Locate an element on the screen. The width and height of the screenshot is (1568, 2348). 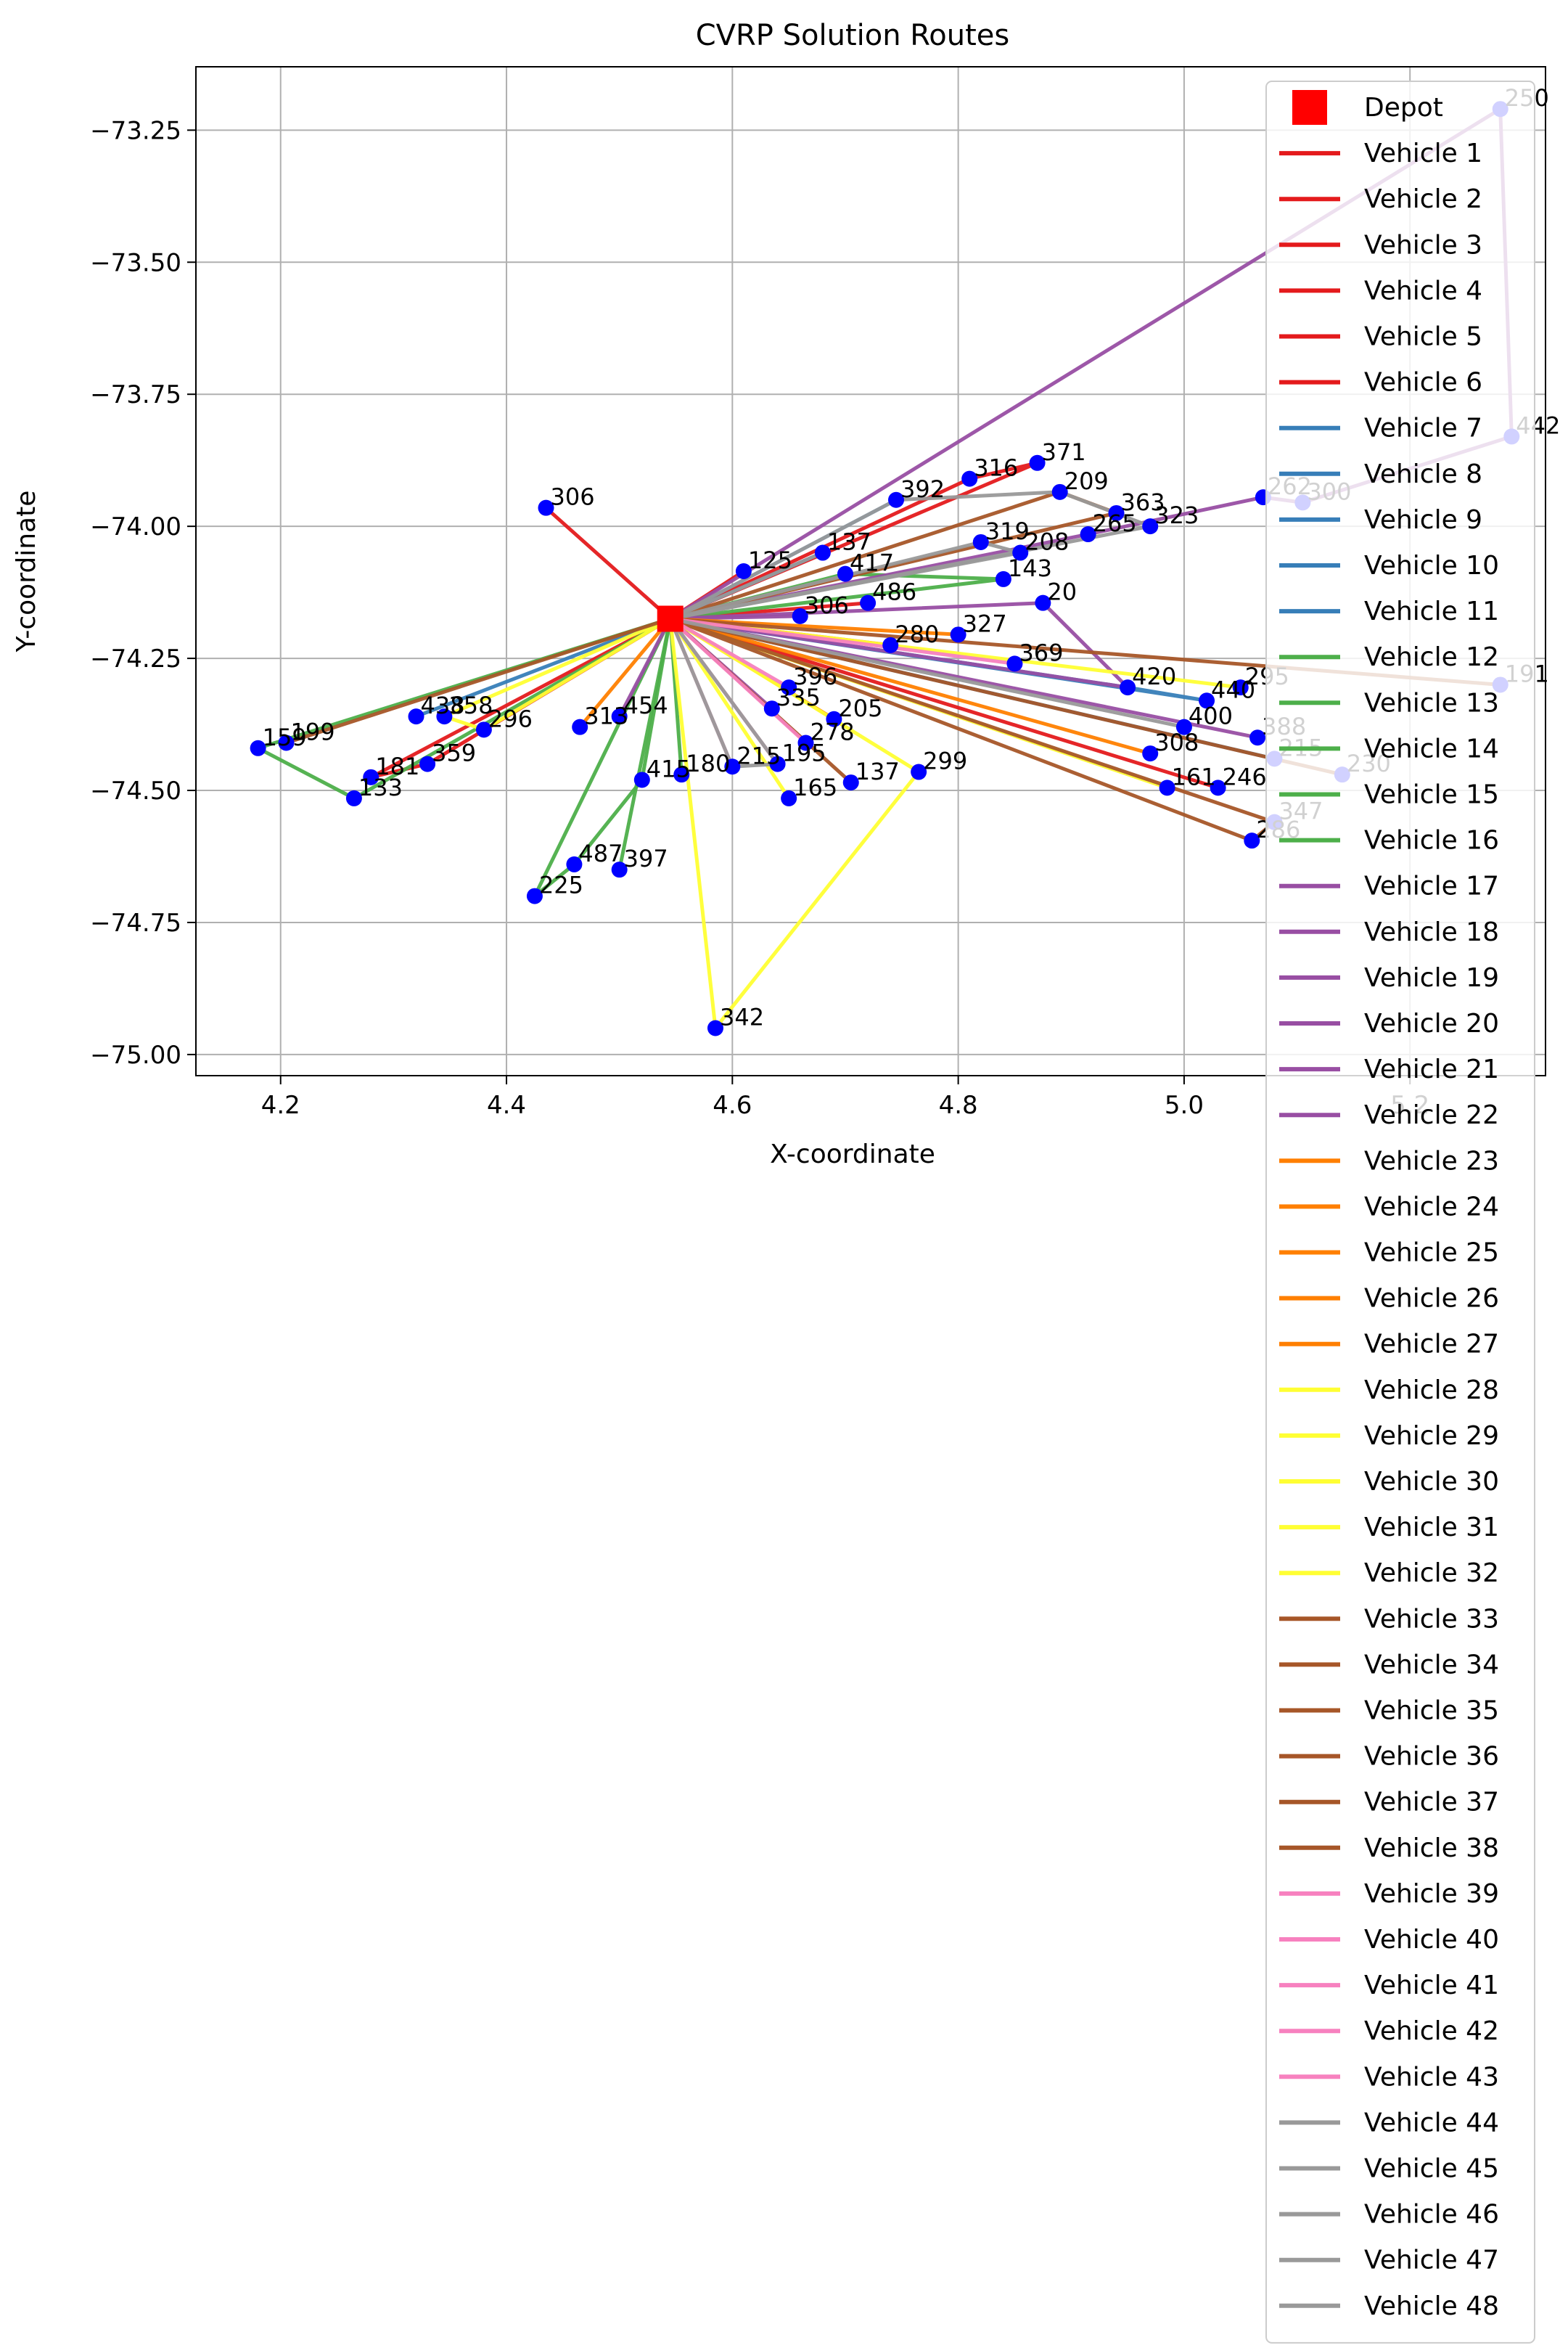
legend-label: Vehicle 18 is located at coordinates (1431, 932).